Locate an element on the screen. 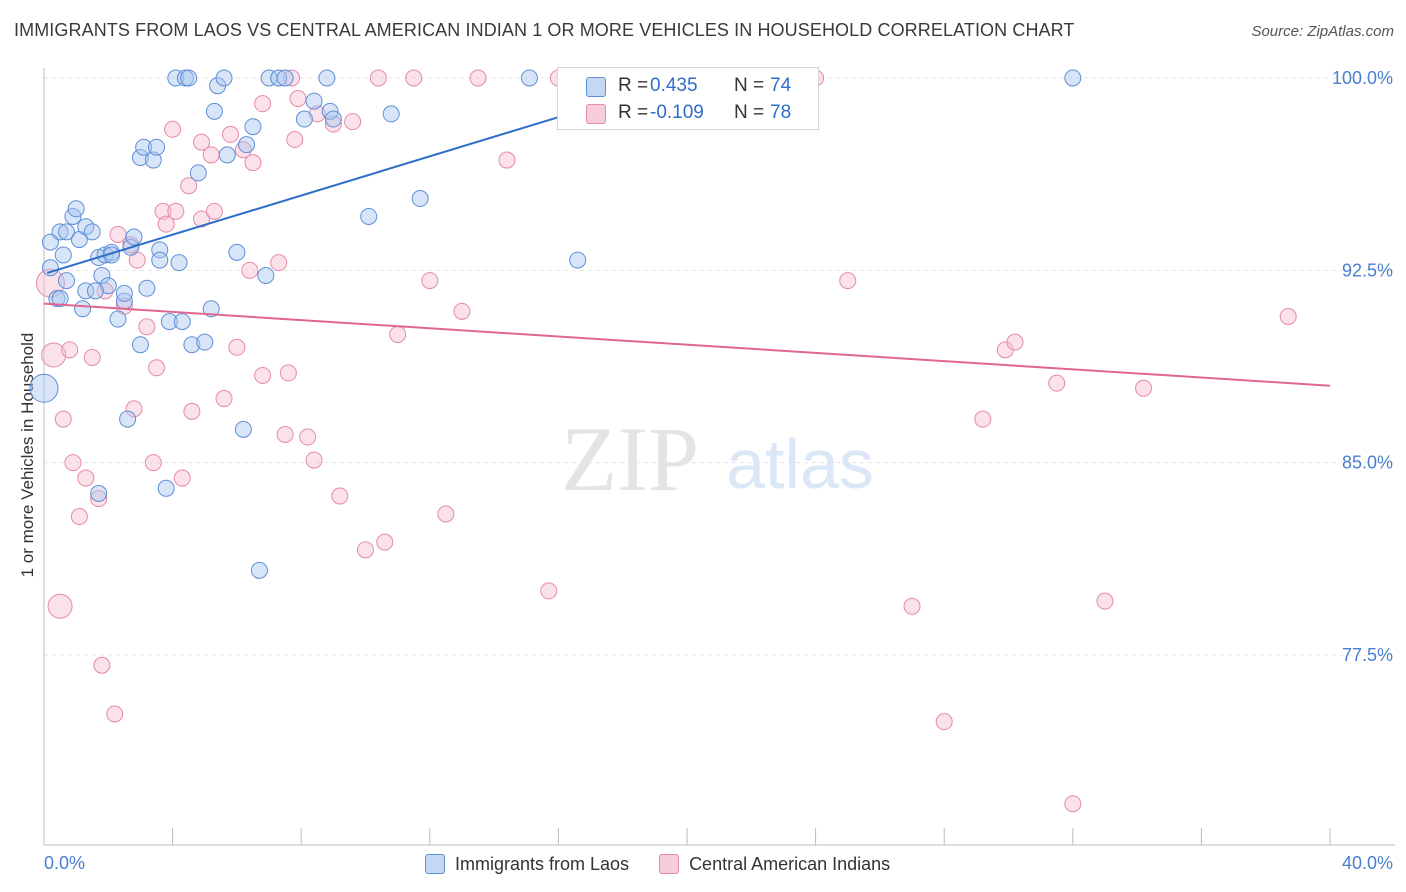 The height and width of the screenshot is (892, 1406). y-axis-title: 1 or more Vehicles in Household is located at coordinates (27, 455).